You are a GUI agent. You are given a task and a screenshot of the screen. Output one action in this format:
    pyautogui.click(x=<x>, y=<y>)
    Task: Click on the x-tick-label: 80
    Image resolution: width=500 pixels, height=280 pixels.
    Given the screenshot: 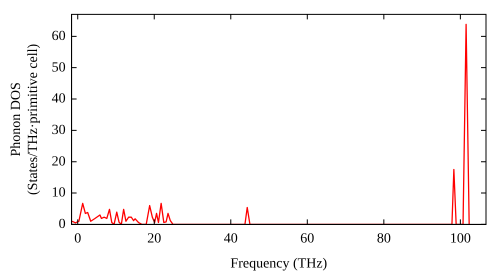 What is the action you would take?
    pyautogui.click(x=383, y=238)
    